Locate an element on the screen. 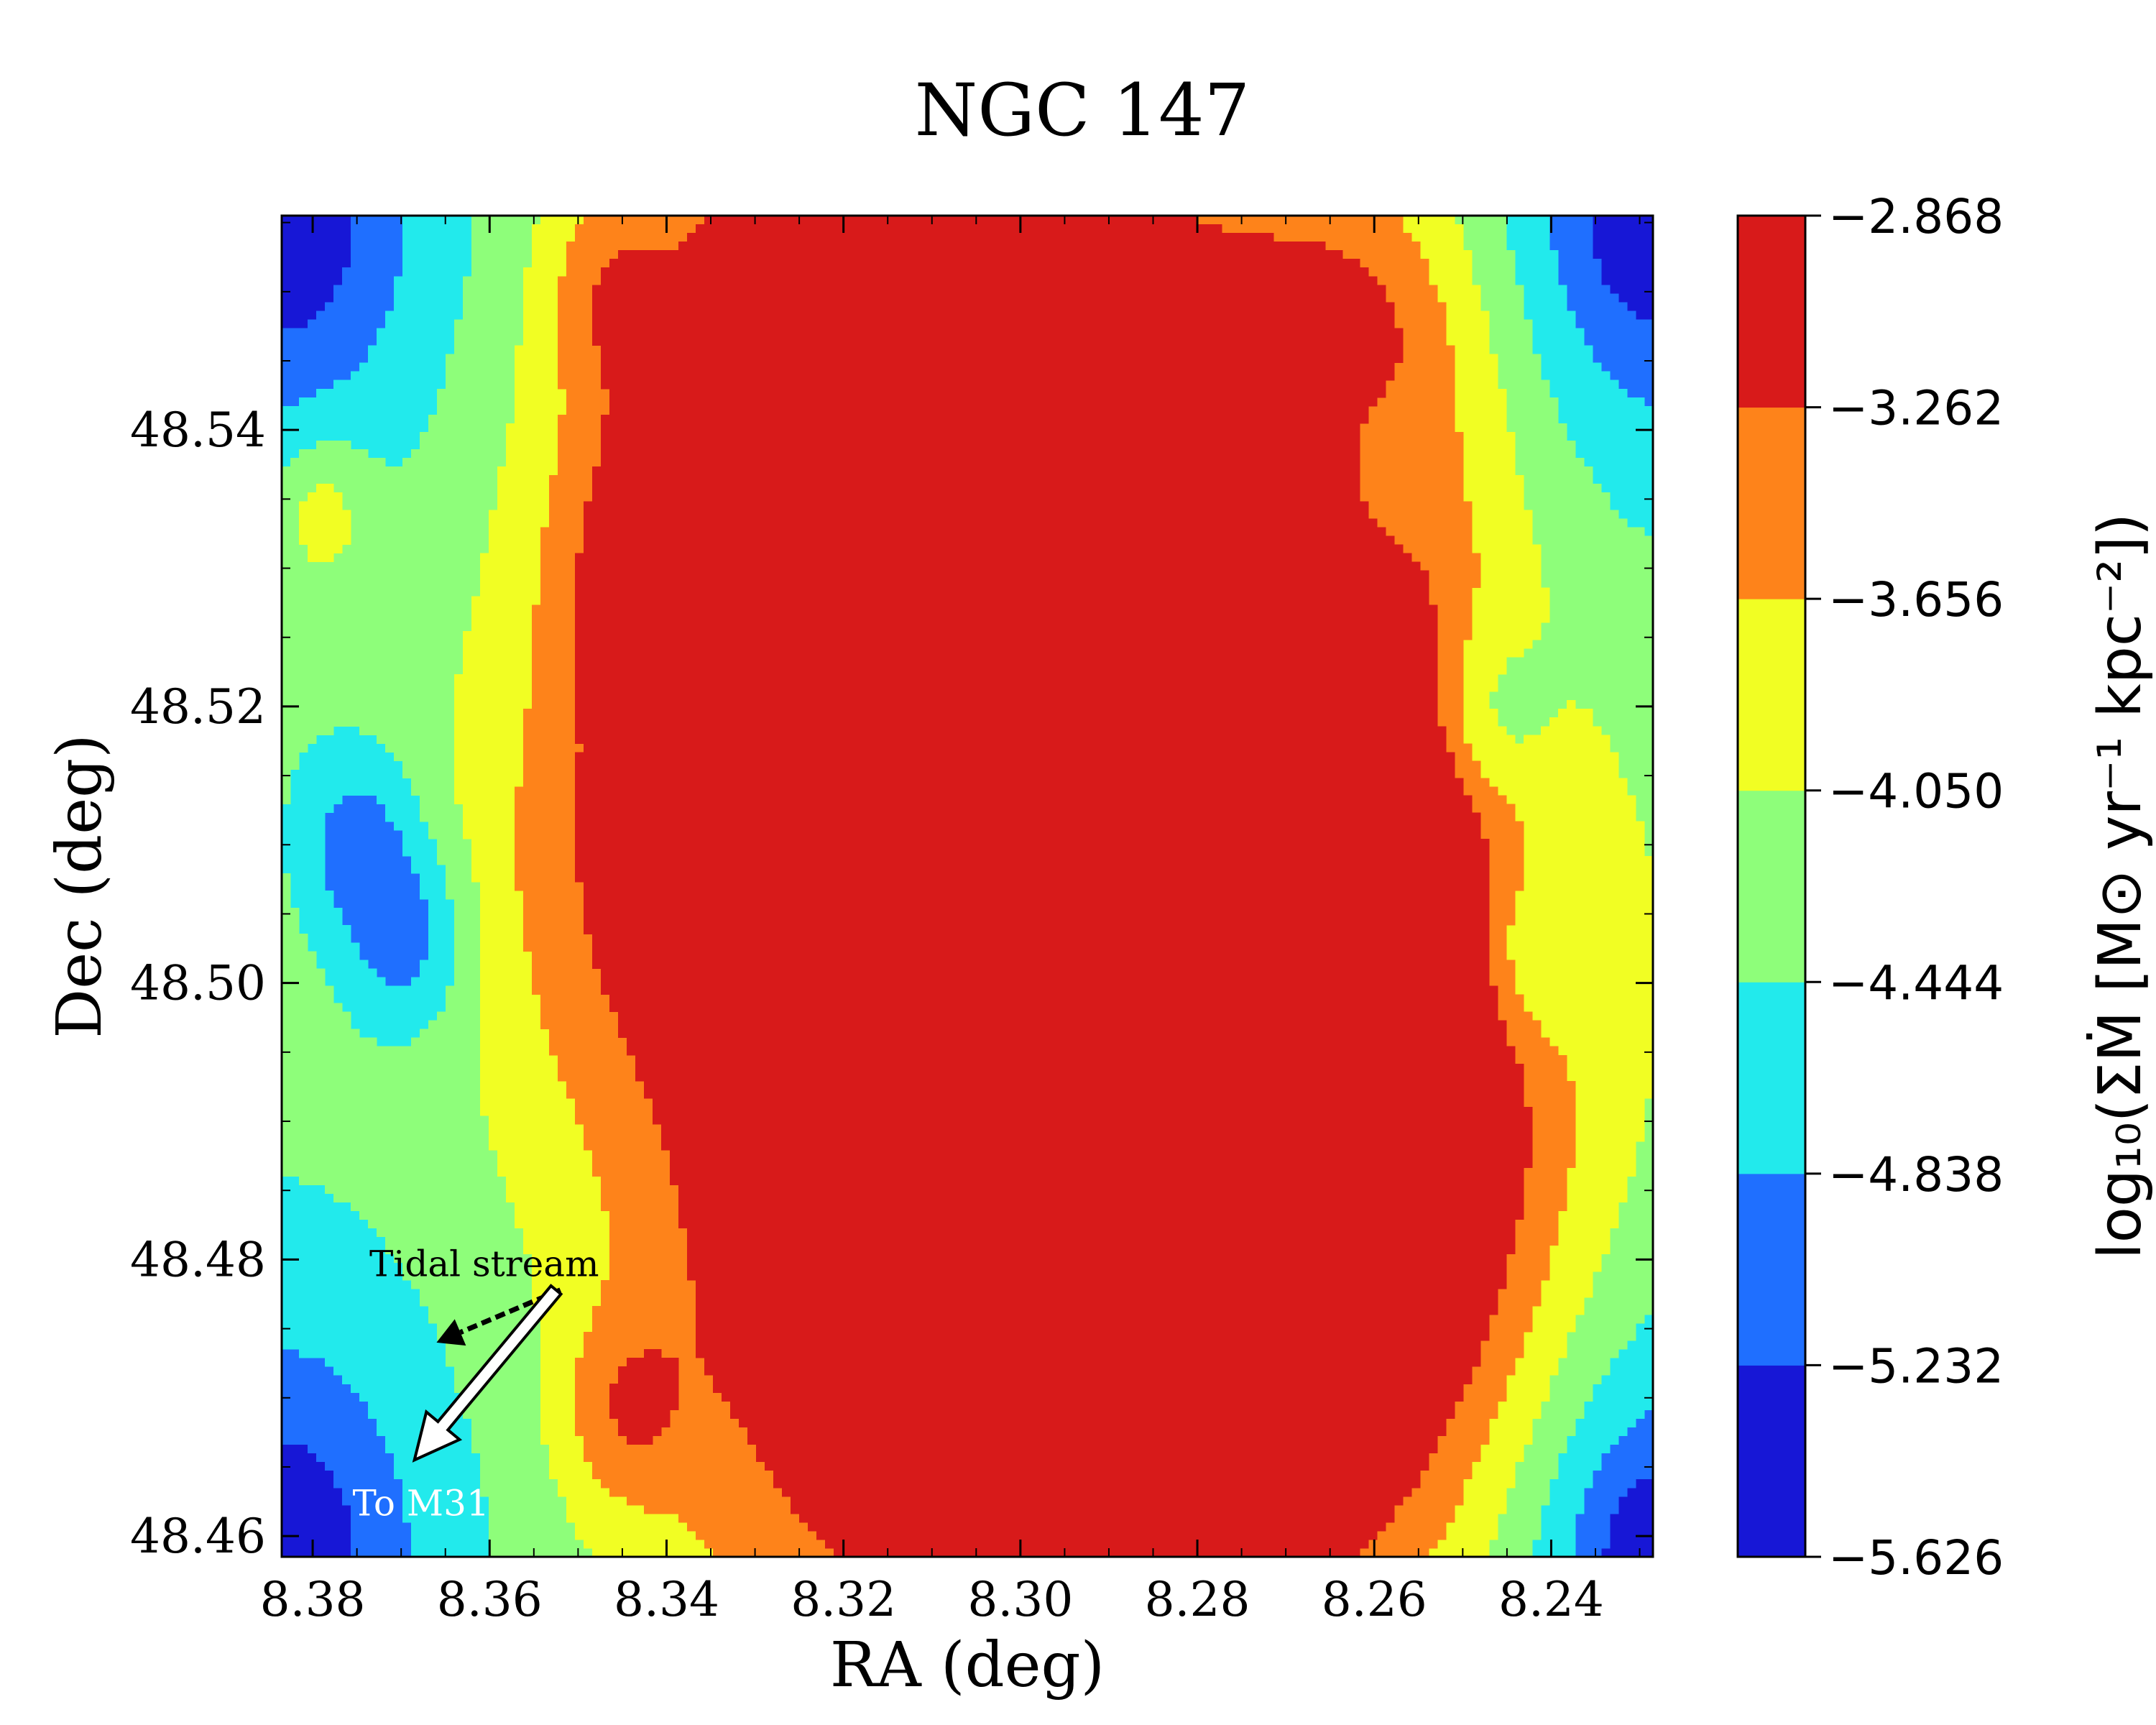  x-tick-label: 8.36 is located at coordinates (490, 1599).